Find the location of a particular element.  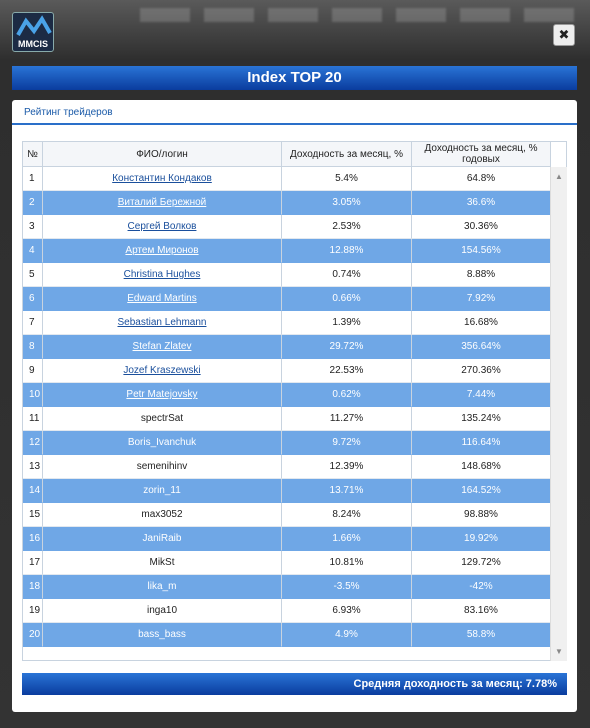

table-cell: 30.36% is located at coordinates (481, 227).